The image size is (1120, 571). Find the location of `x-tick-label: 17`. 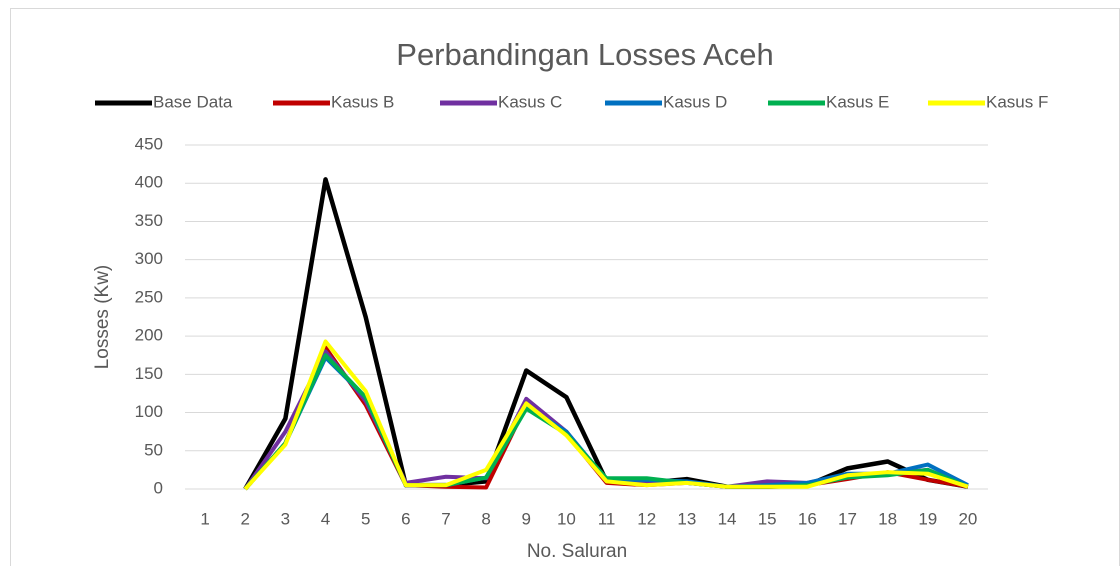

x-tick-label: 17 is located at coordinates (847, 518).